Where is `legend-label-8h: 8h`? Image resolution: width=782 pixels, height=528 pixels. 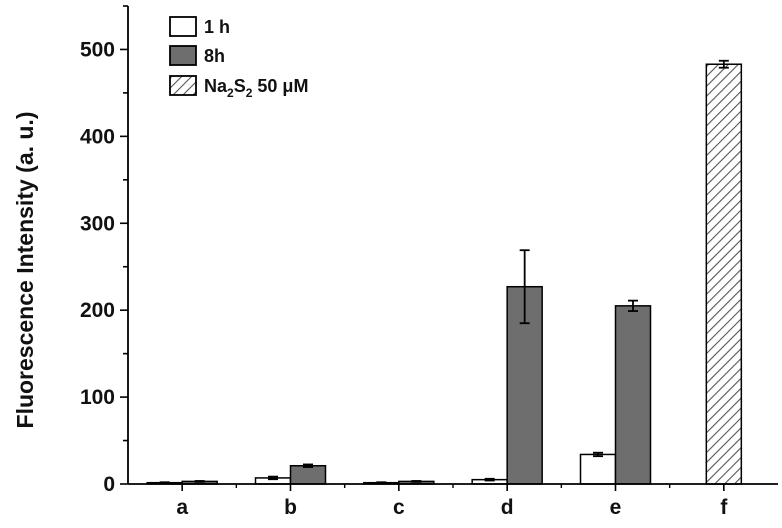 legend-label-8h: 8h is located at coordinates (214, 56).